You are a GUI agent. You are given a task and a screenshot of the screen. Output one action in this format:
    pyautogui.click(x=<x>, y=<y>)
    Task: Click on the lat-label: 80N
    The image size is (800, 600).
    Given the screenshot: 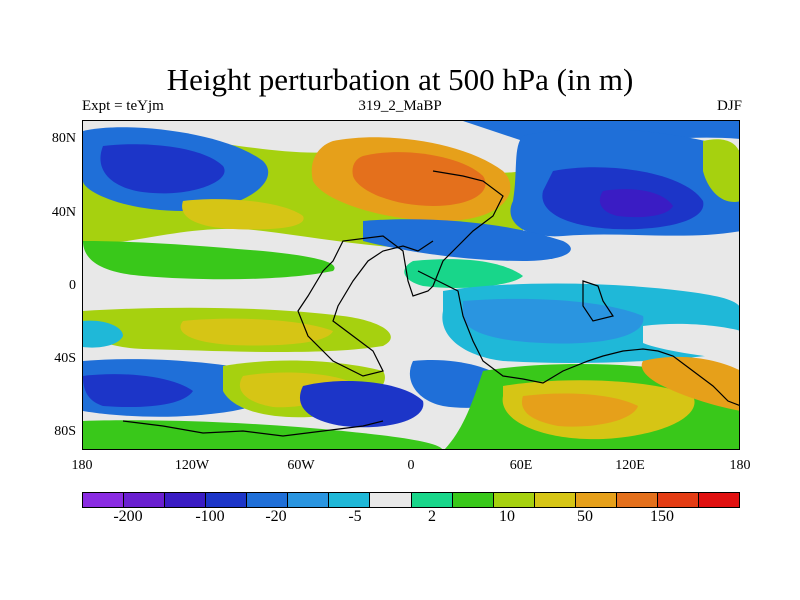 What is the action you would take?
    pyautogui.click(x=63, y=138)
    